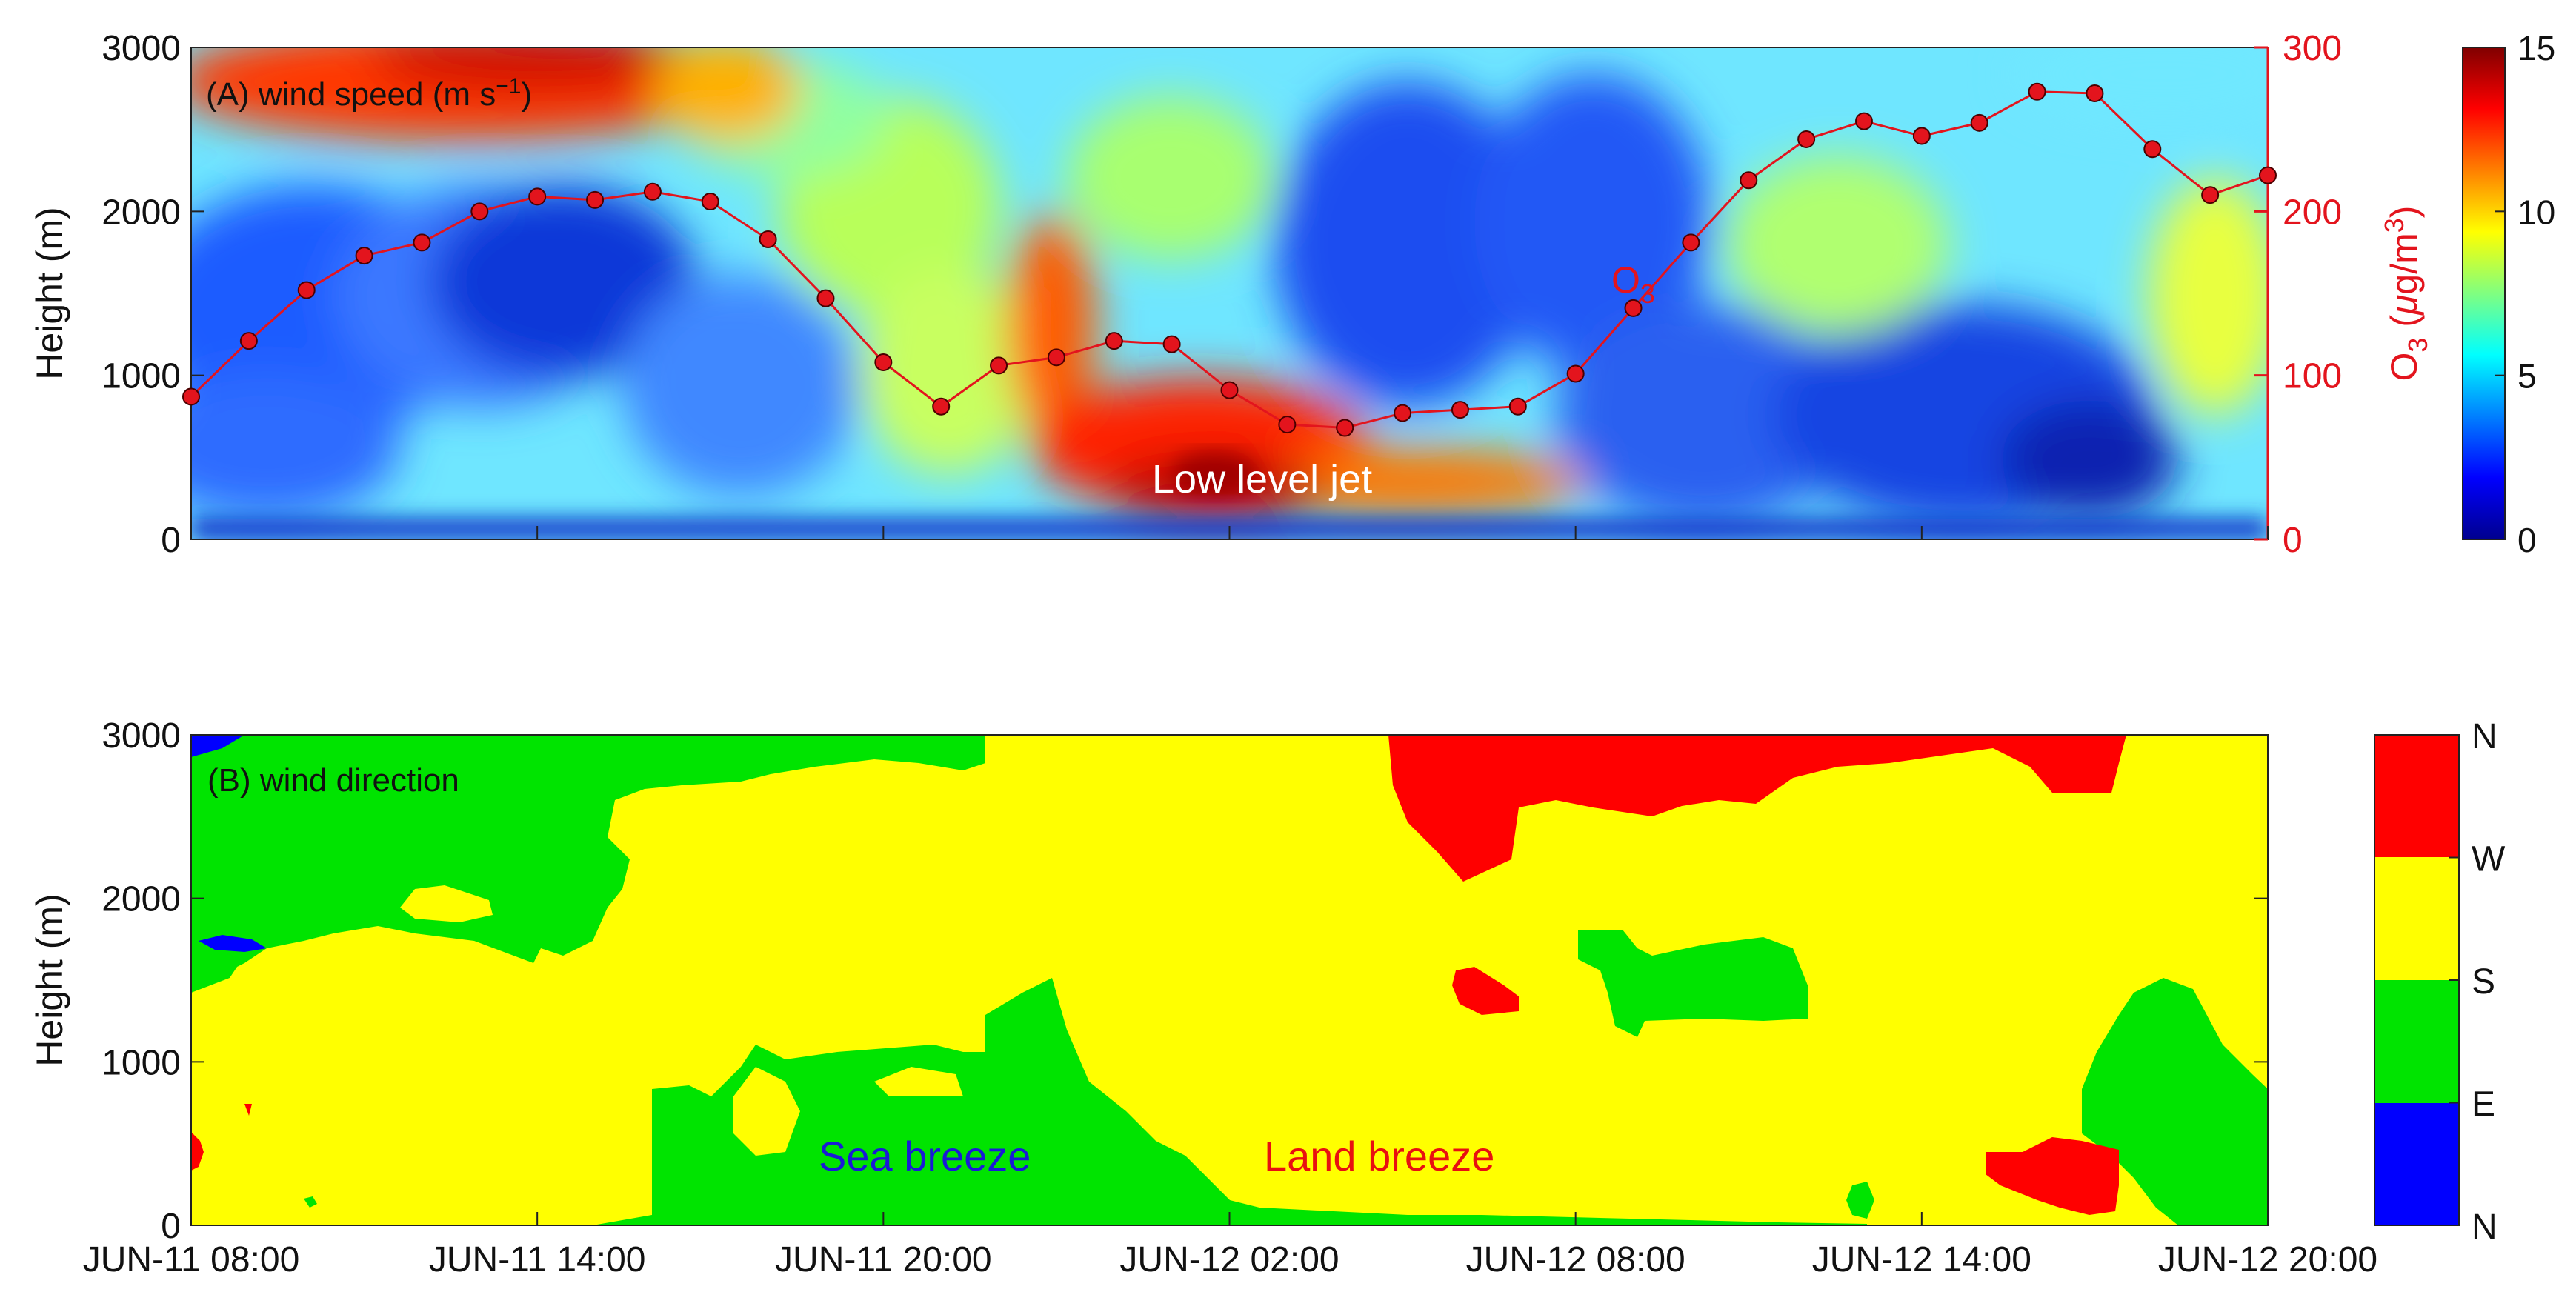 The width and height of the screenshot is (2576, 1312). What do you see at coordinates (369, 93) in the screenshot?
I see `panel-a-label: (A) wind speed (m s−1)` at bounding box center [369, 93].